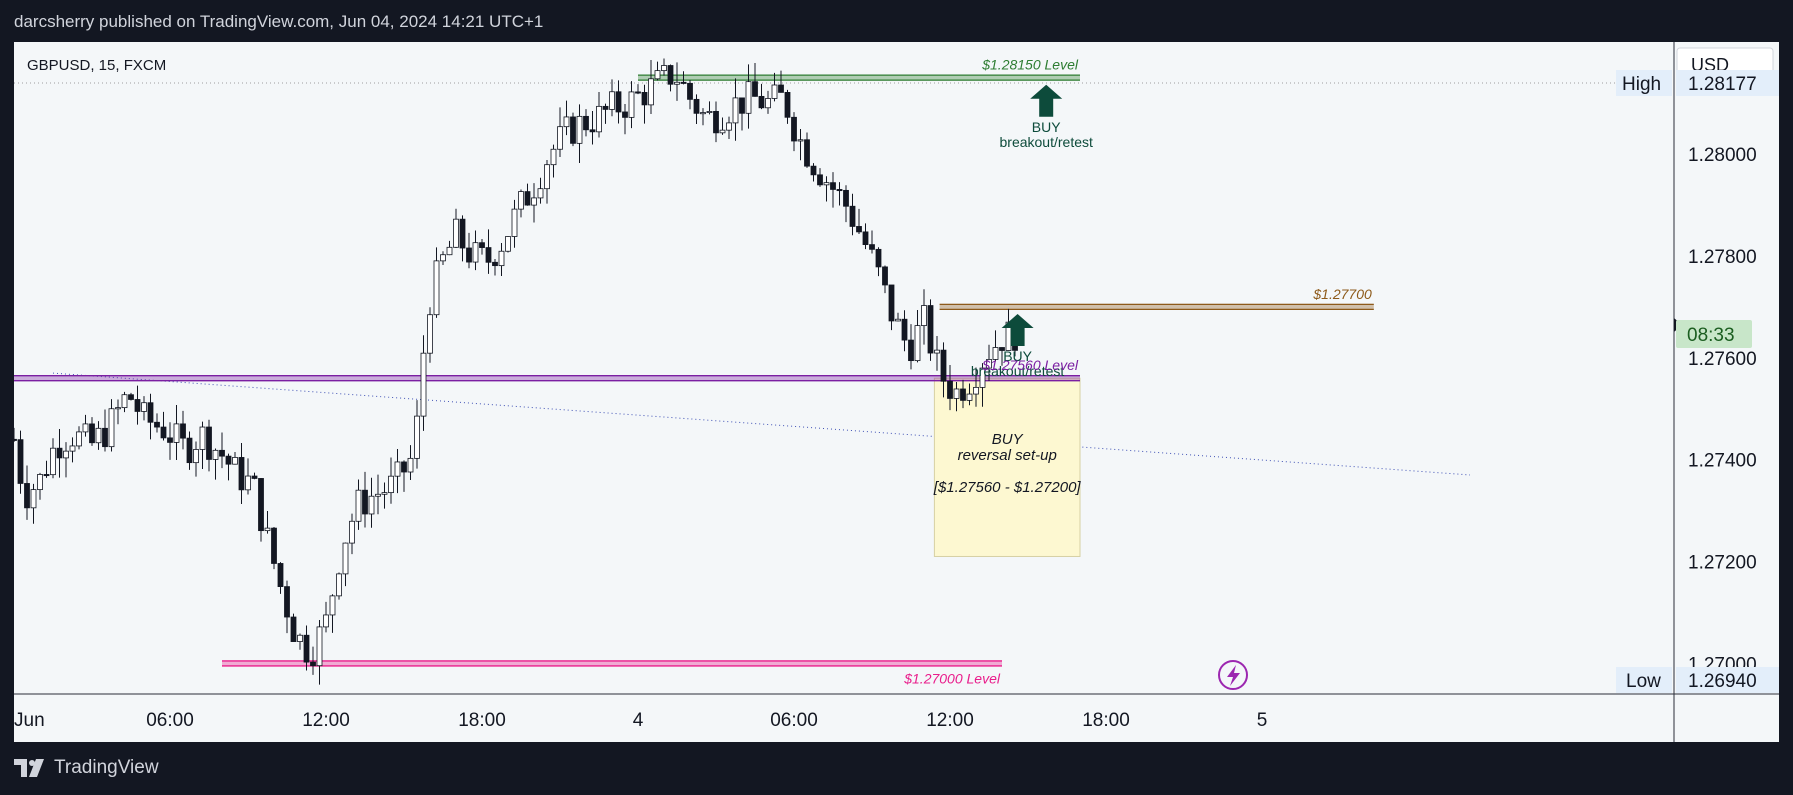  What do you see at coordinates (29, 768) in the screenshot?
I see `tradingview-logo-icon` at bounding box center [29, 768].